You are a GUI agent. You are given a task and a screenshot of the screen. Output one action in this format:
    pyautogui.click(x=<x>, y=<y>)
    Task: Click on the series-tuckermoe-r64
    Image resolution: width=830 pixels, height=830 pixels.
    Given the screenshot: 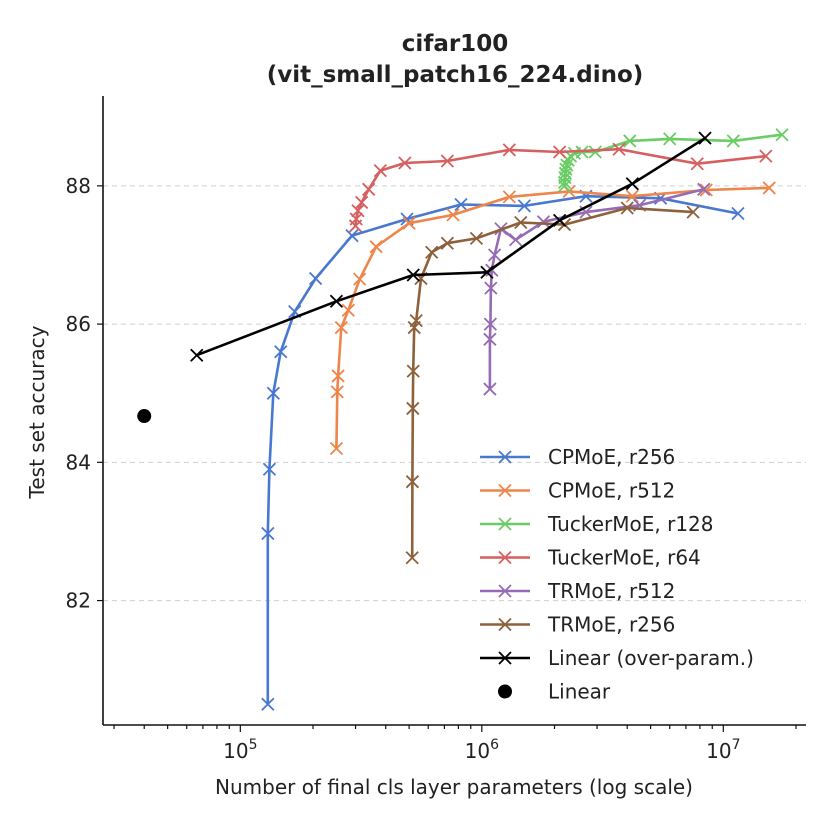 What is the action you would take?
    pyautogui.click(x=560, y=187)
    